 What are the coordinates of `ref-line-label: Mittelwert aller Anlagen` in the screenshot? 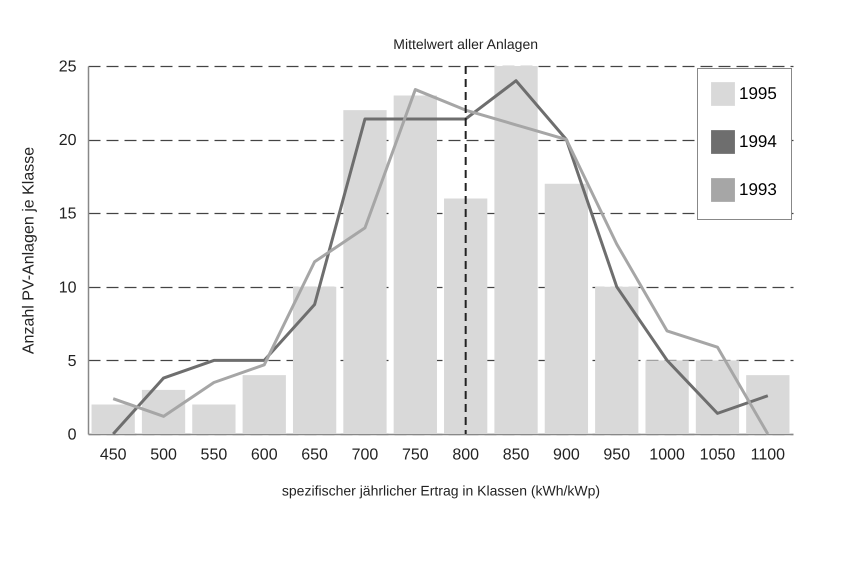 It's located at (465, 44).